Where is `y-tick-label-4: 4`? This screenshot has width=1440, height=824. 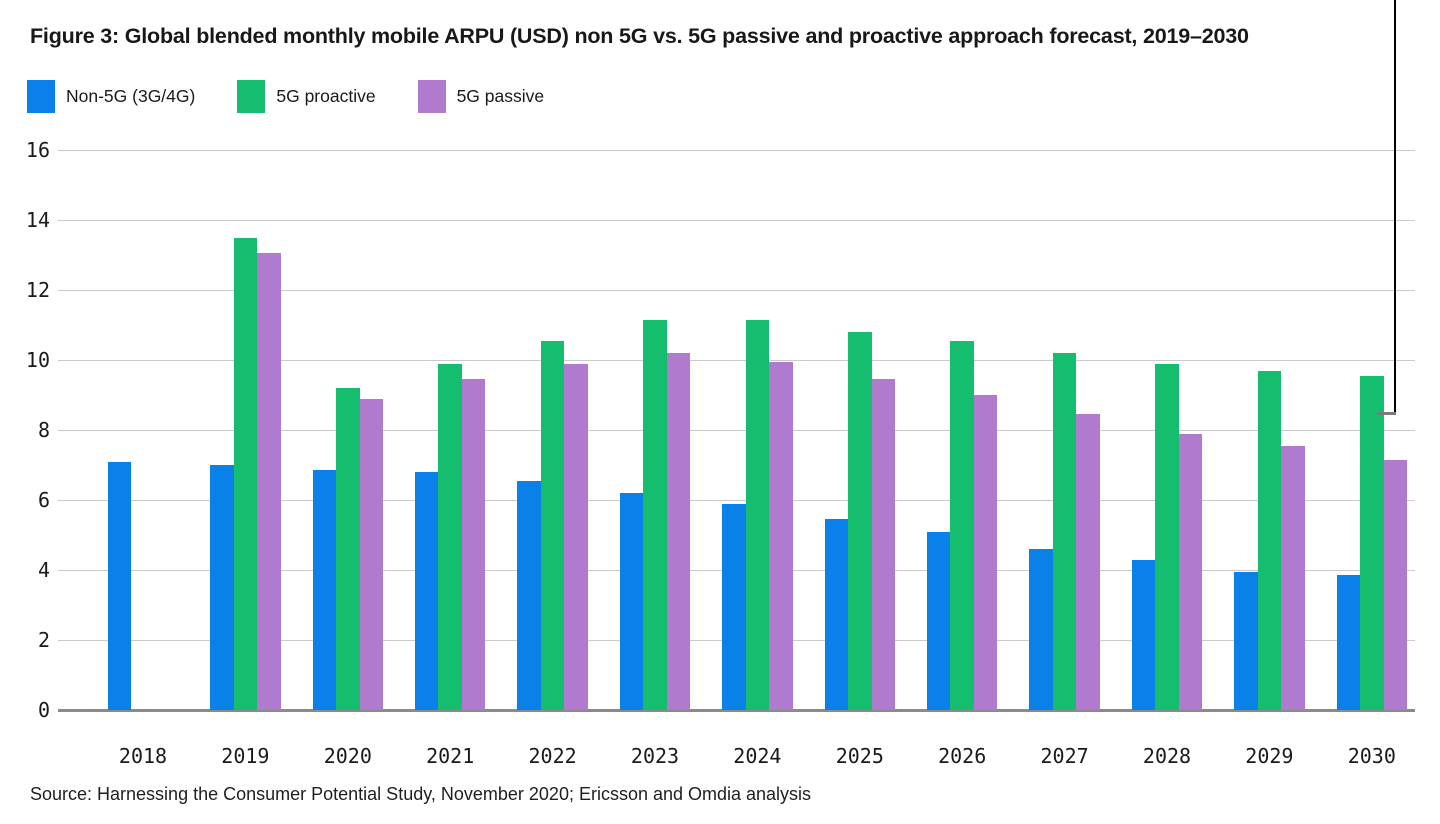 y-tick-label-4: 4 is located at coordinates (43, 570).